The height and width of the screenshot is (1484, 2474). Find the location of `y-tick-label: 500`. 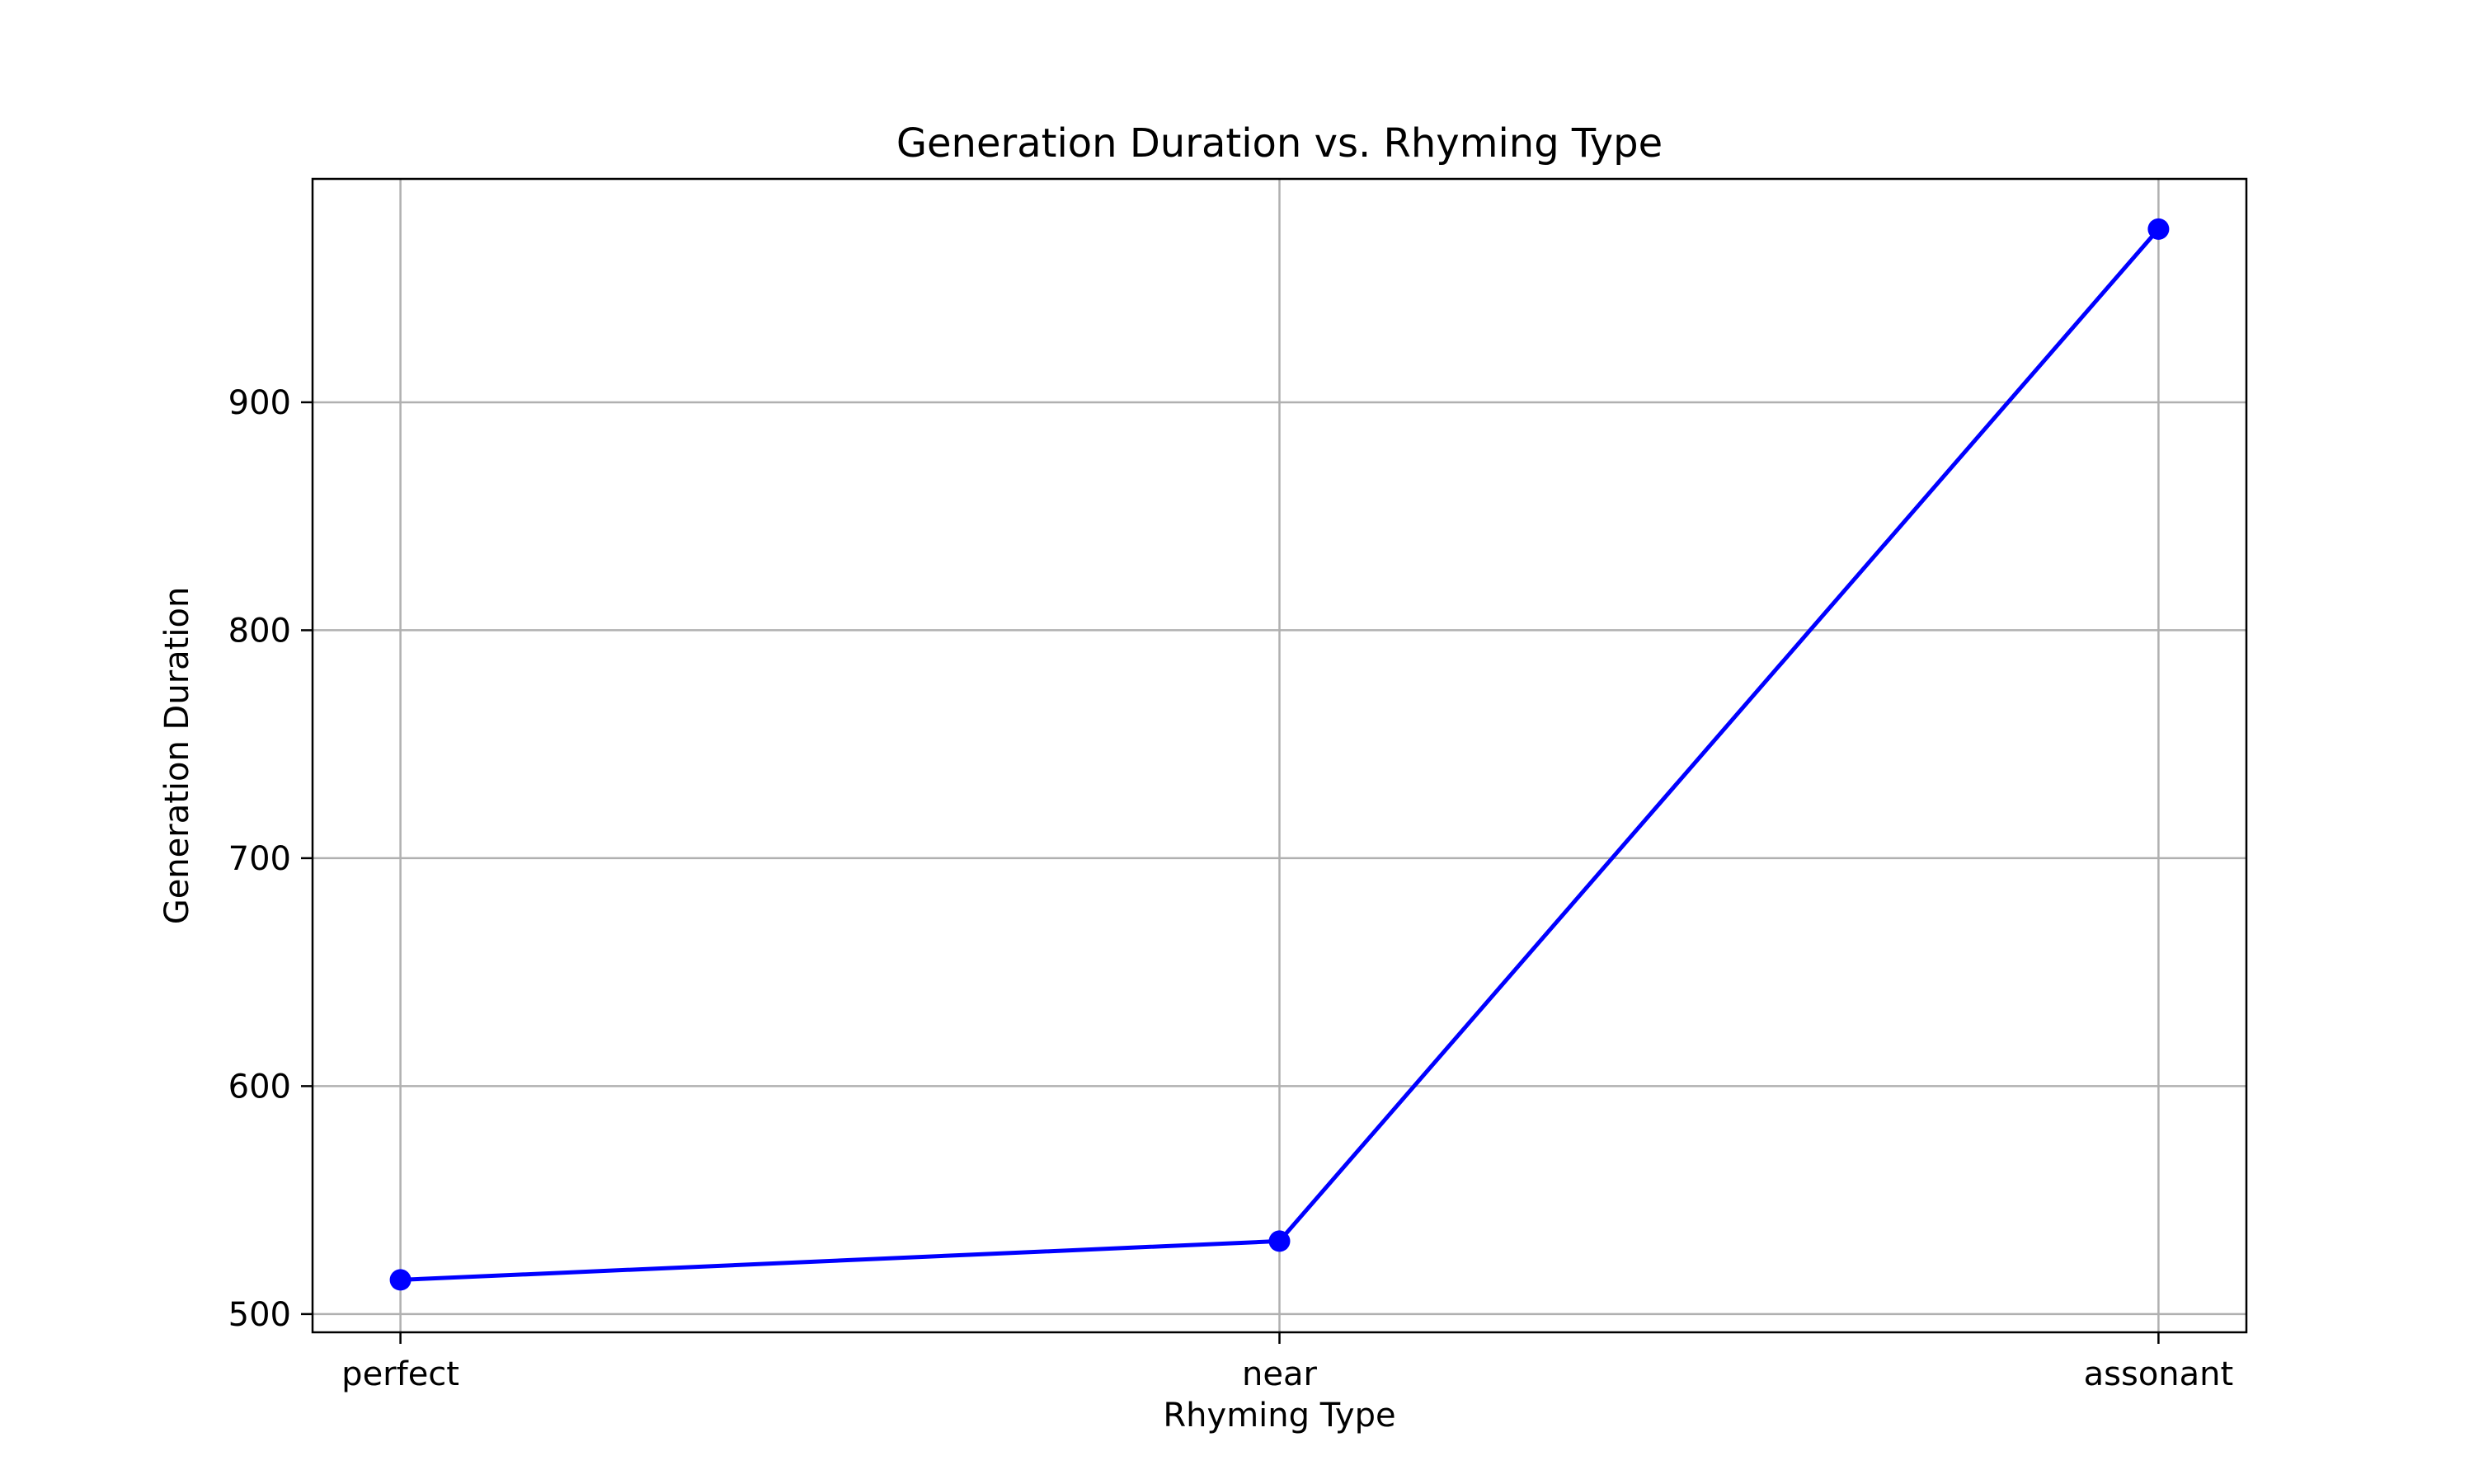

y-tick-label: 500 is located at coordinates (259, 1315).